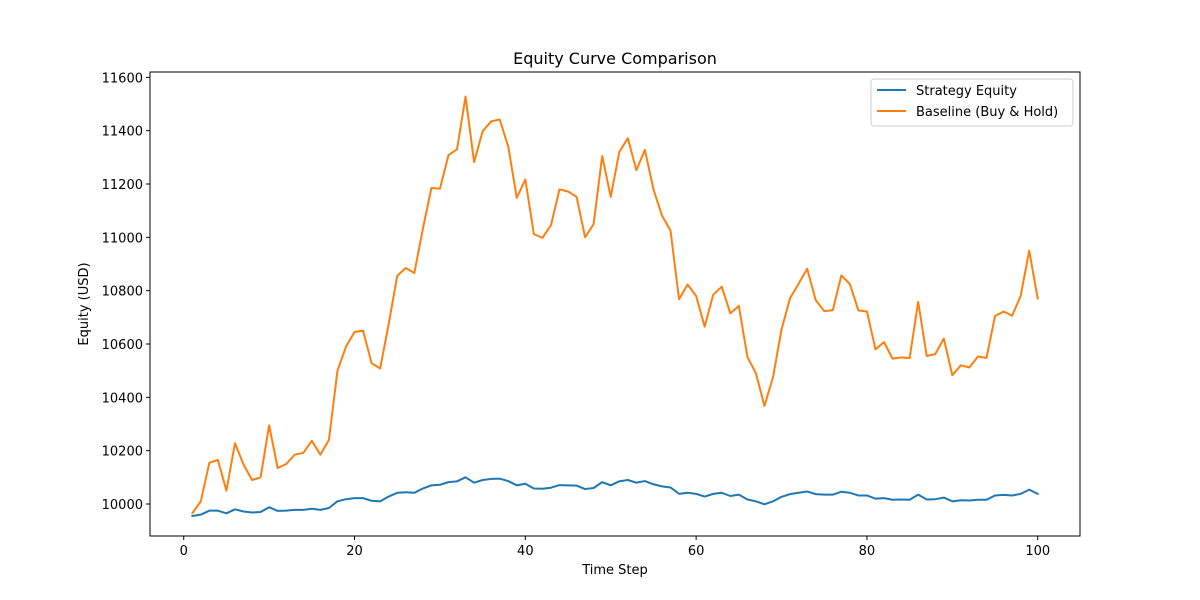  Describe the element at coordinates (122, 345) in the screenshot. I see `y-tick-label: 10600` at that location.